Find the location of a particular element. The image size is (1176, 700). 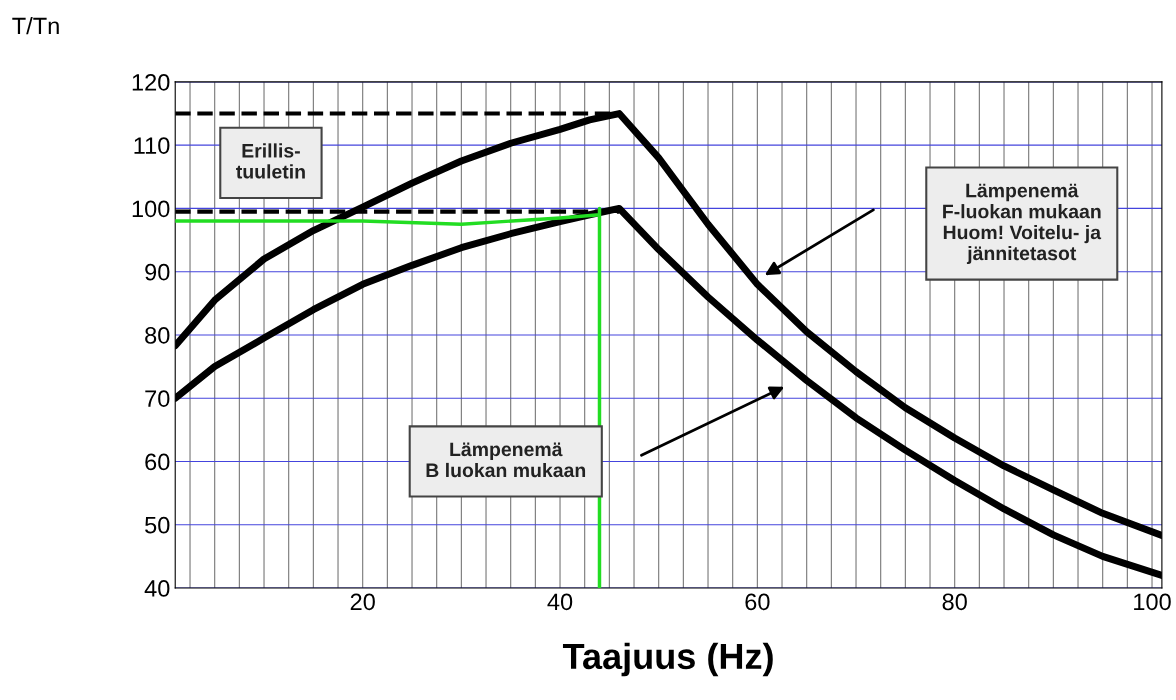

y-tick-label: 110 is located at coordinates (152, 145).